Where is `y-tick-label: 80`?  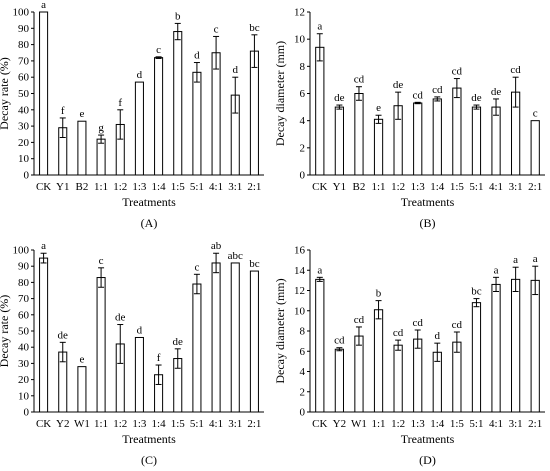
y-tick-label: 80 is located at coordinates (24, 45).